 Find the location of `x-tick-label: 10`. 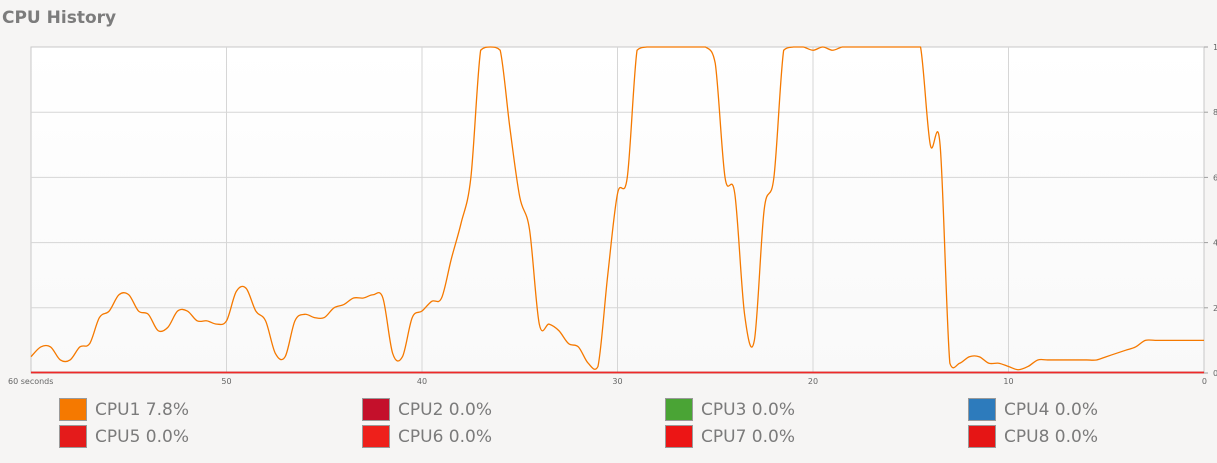

x-tick-label: 10 is located at coordinates (1008, 381).